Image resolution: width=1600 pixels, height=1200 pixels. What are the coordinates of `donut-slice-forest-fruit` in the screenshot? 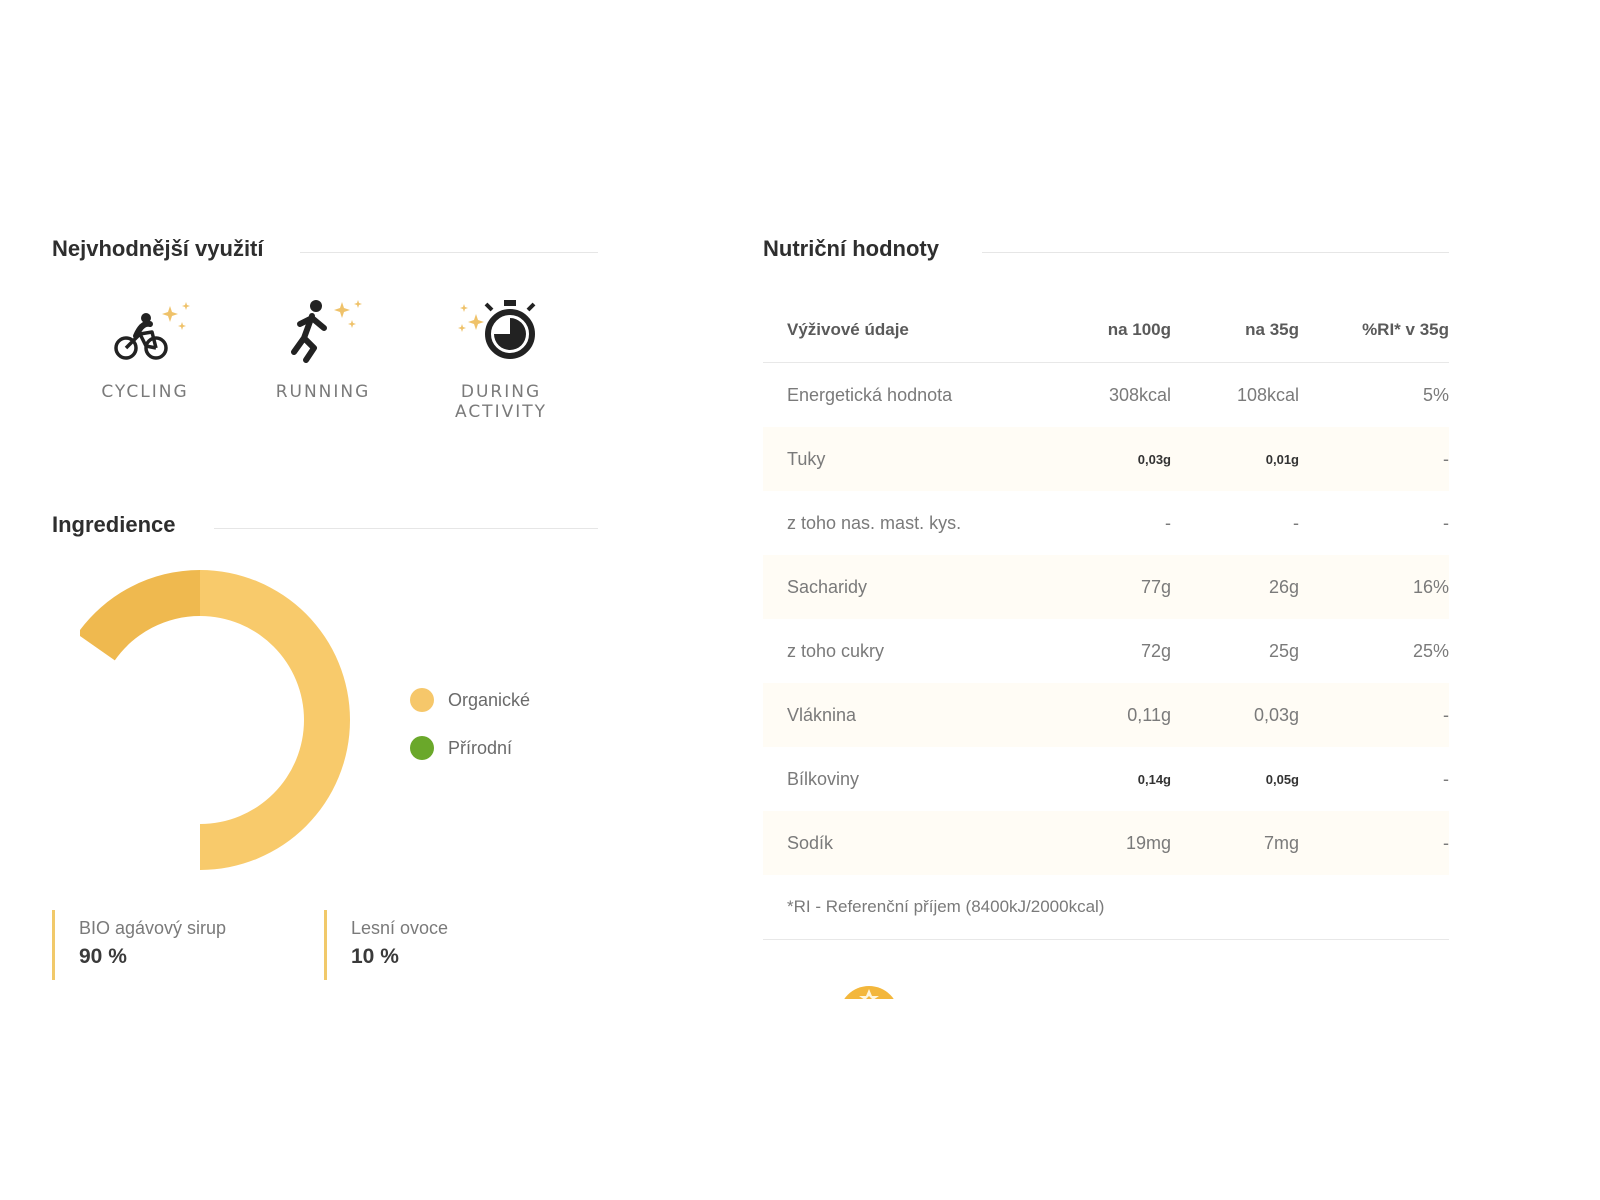 It's located at (140, 615).